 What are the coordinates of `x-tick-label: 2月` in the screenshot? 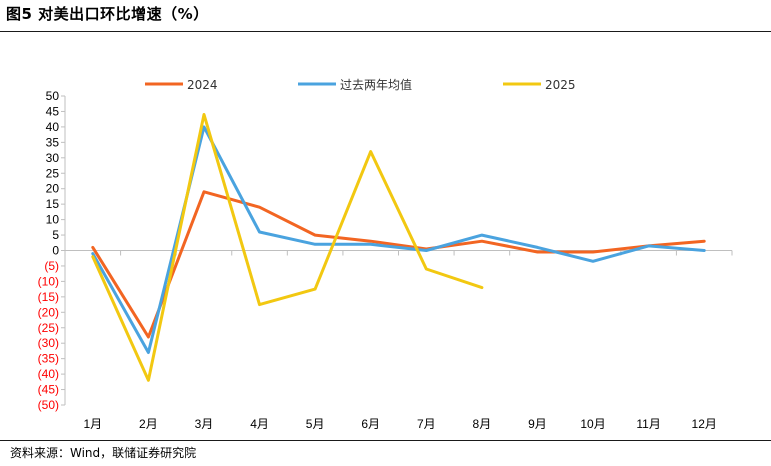 It's located at (148, 424).